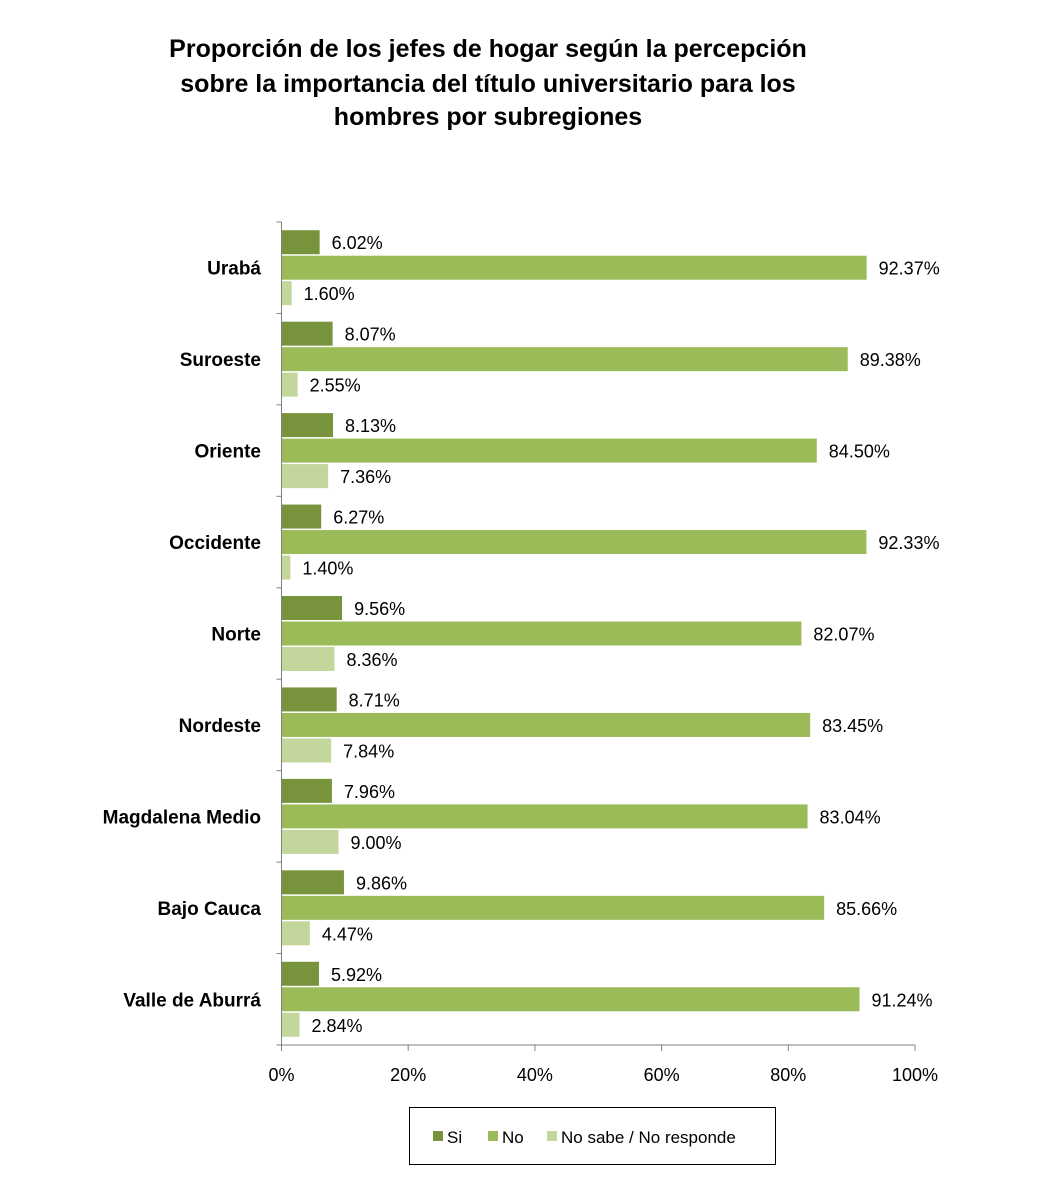 Image resolution: width=1047 pixels, height=1187 pixels. Describe the element at coordinates (535, 1075) in the screenshot. I see `x-tick-label: 40%` at that location.